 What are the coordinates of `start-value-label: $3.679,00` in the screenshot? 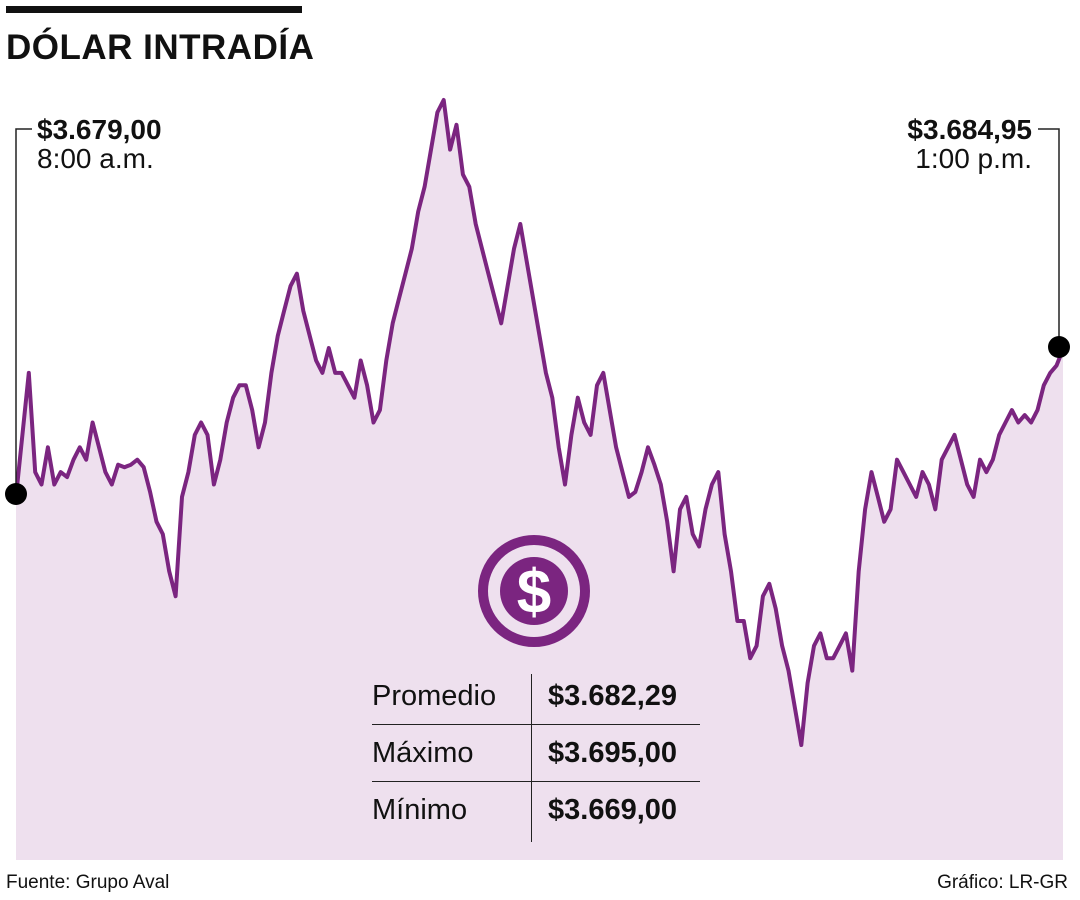 It's located at (99, 129).